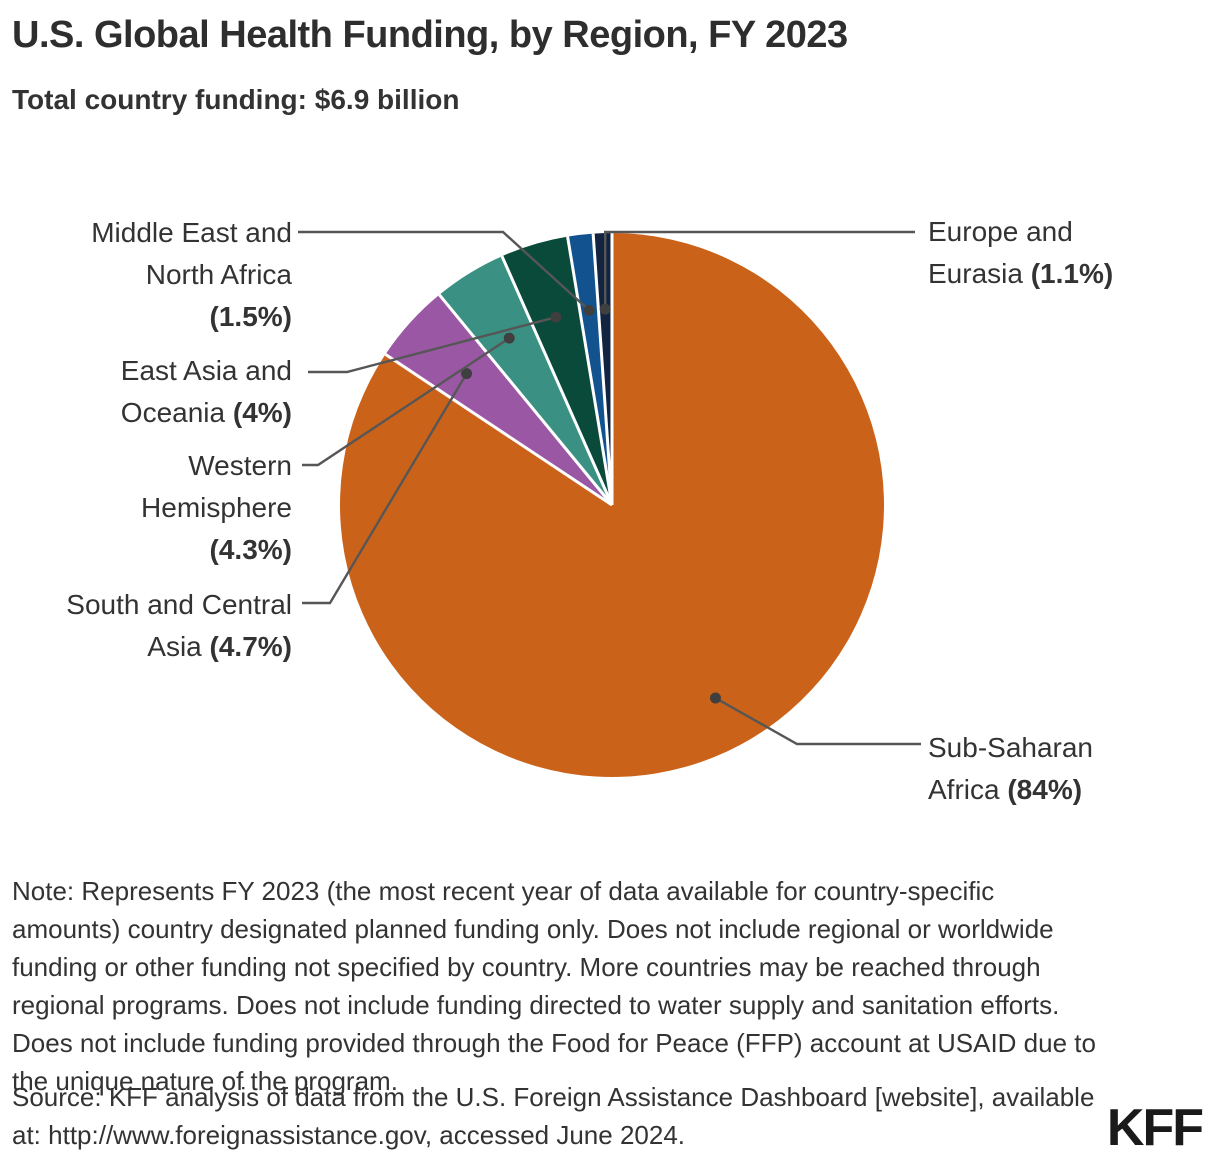  I want to click on leader-line-europe-and-eurasia, so click(759, 270).